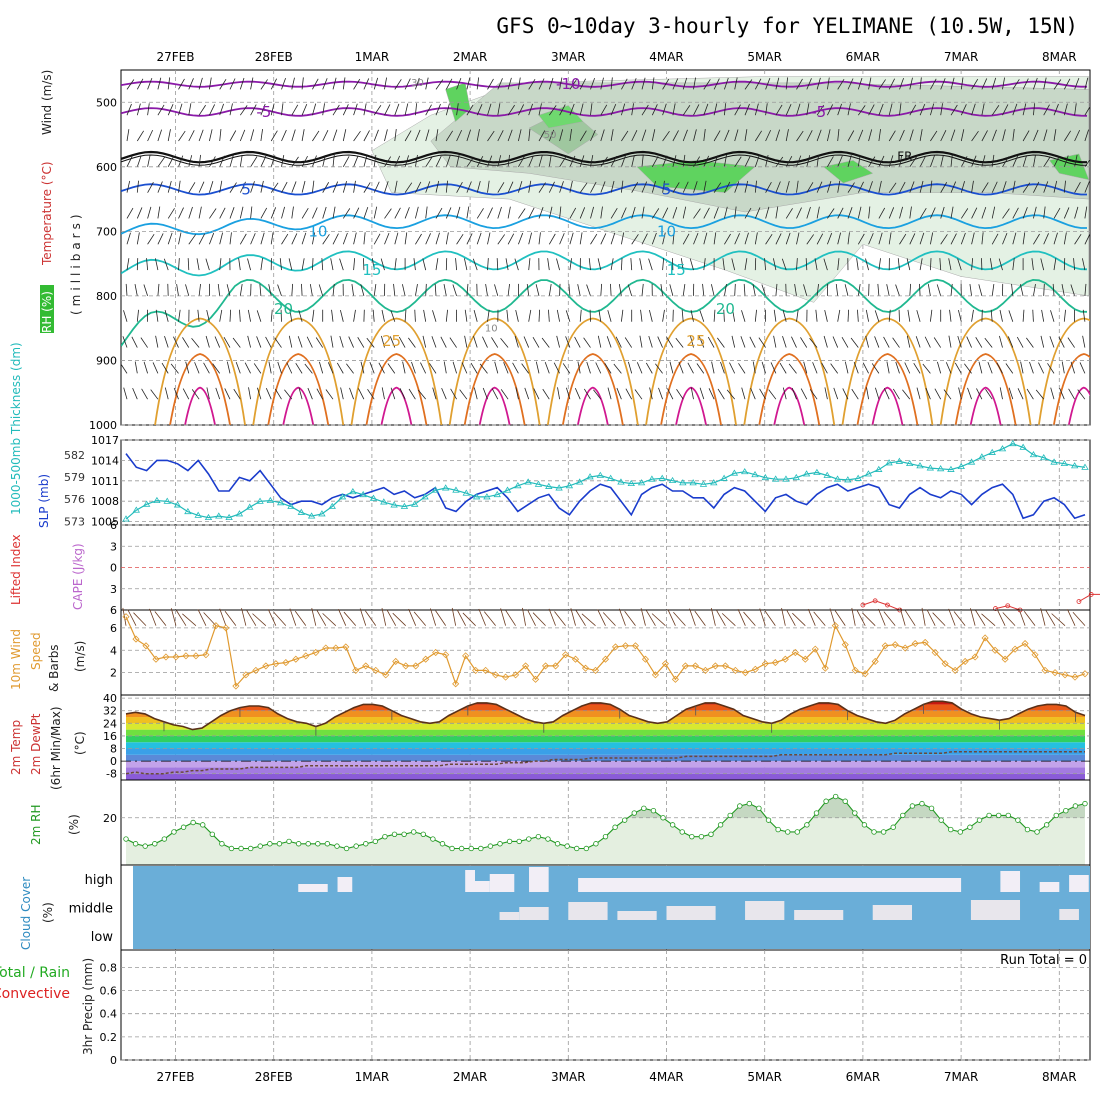 This screenshot has width=1100, height=1100. What do you see at coordinates (48, 912) in the screenshot?
I see `cloud-unit-label: (%)` at bounding box center [48, 912].